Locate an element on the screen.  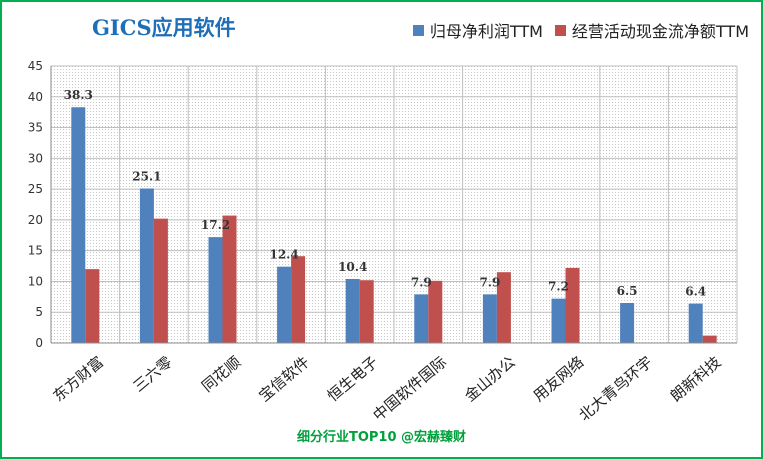
x-tick-label: 同花顺 is located at coordinates (221, 374).